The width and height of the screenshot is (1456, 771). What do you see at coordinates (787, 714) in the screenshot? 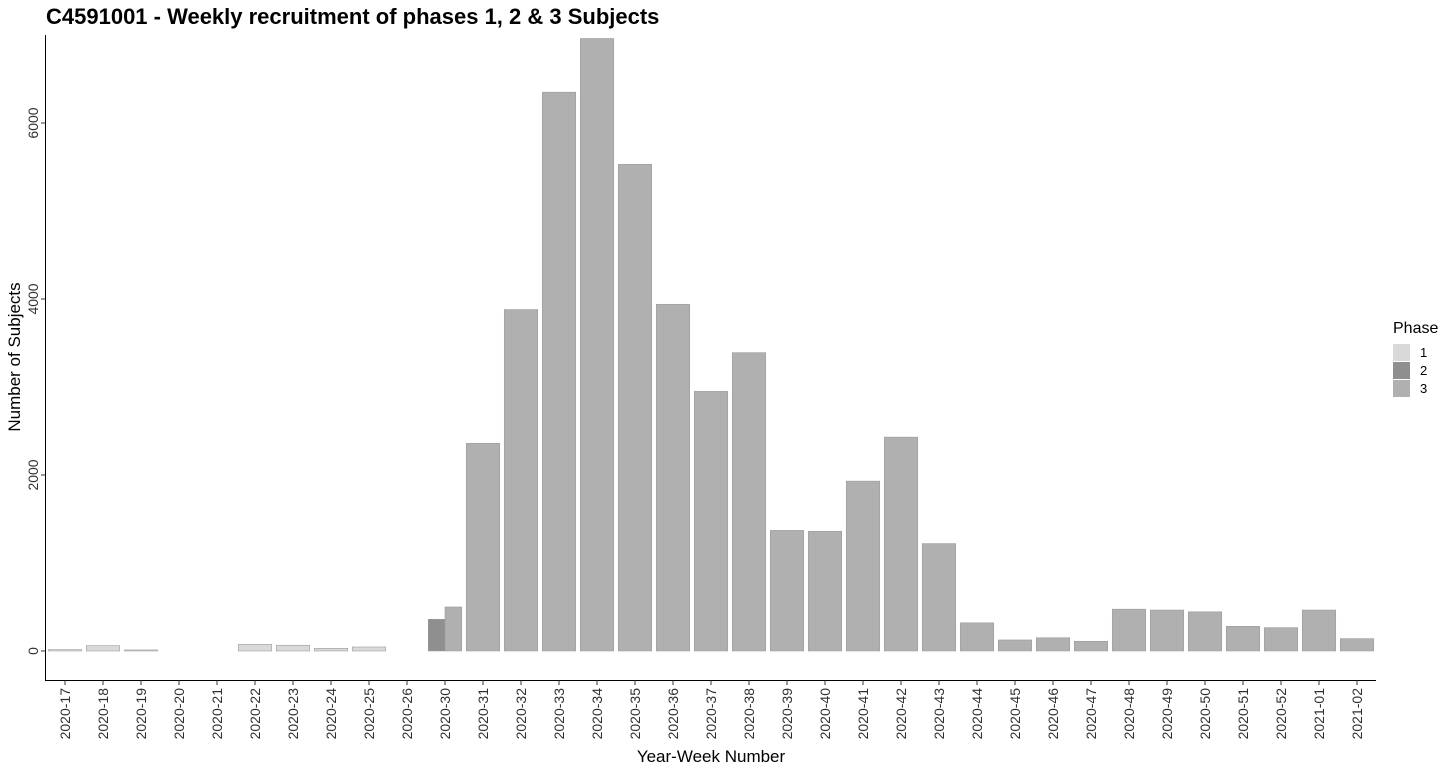
I see `x-tick-label: 2020-39` at bounding box center [787, 714].